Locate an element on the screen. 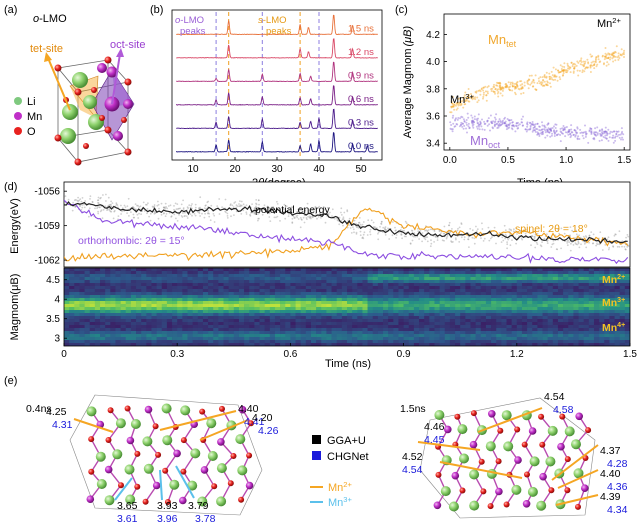 The width and height of the screenshot is (640, 523). atoms-panel-a is located at coordinates (93, 111).